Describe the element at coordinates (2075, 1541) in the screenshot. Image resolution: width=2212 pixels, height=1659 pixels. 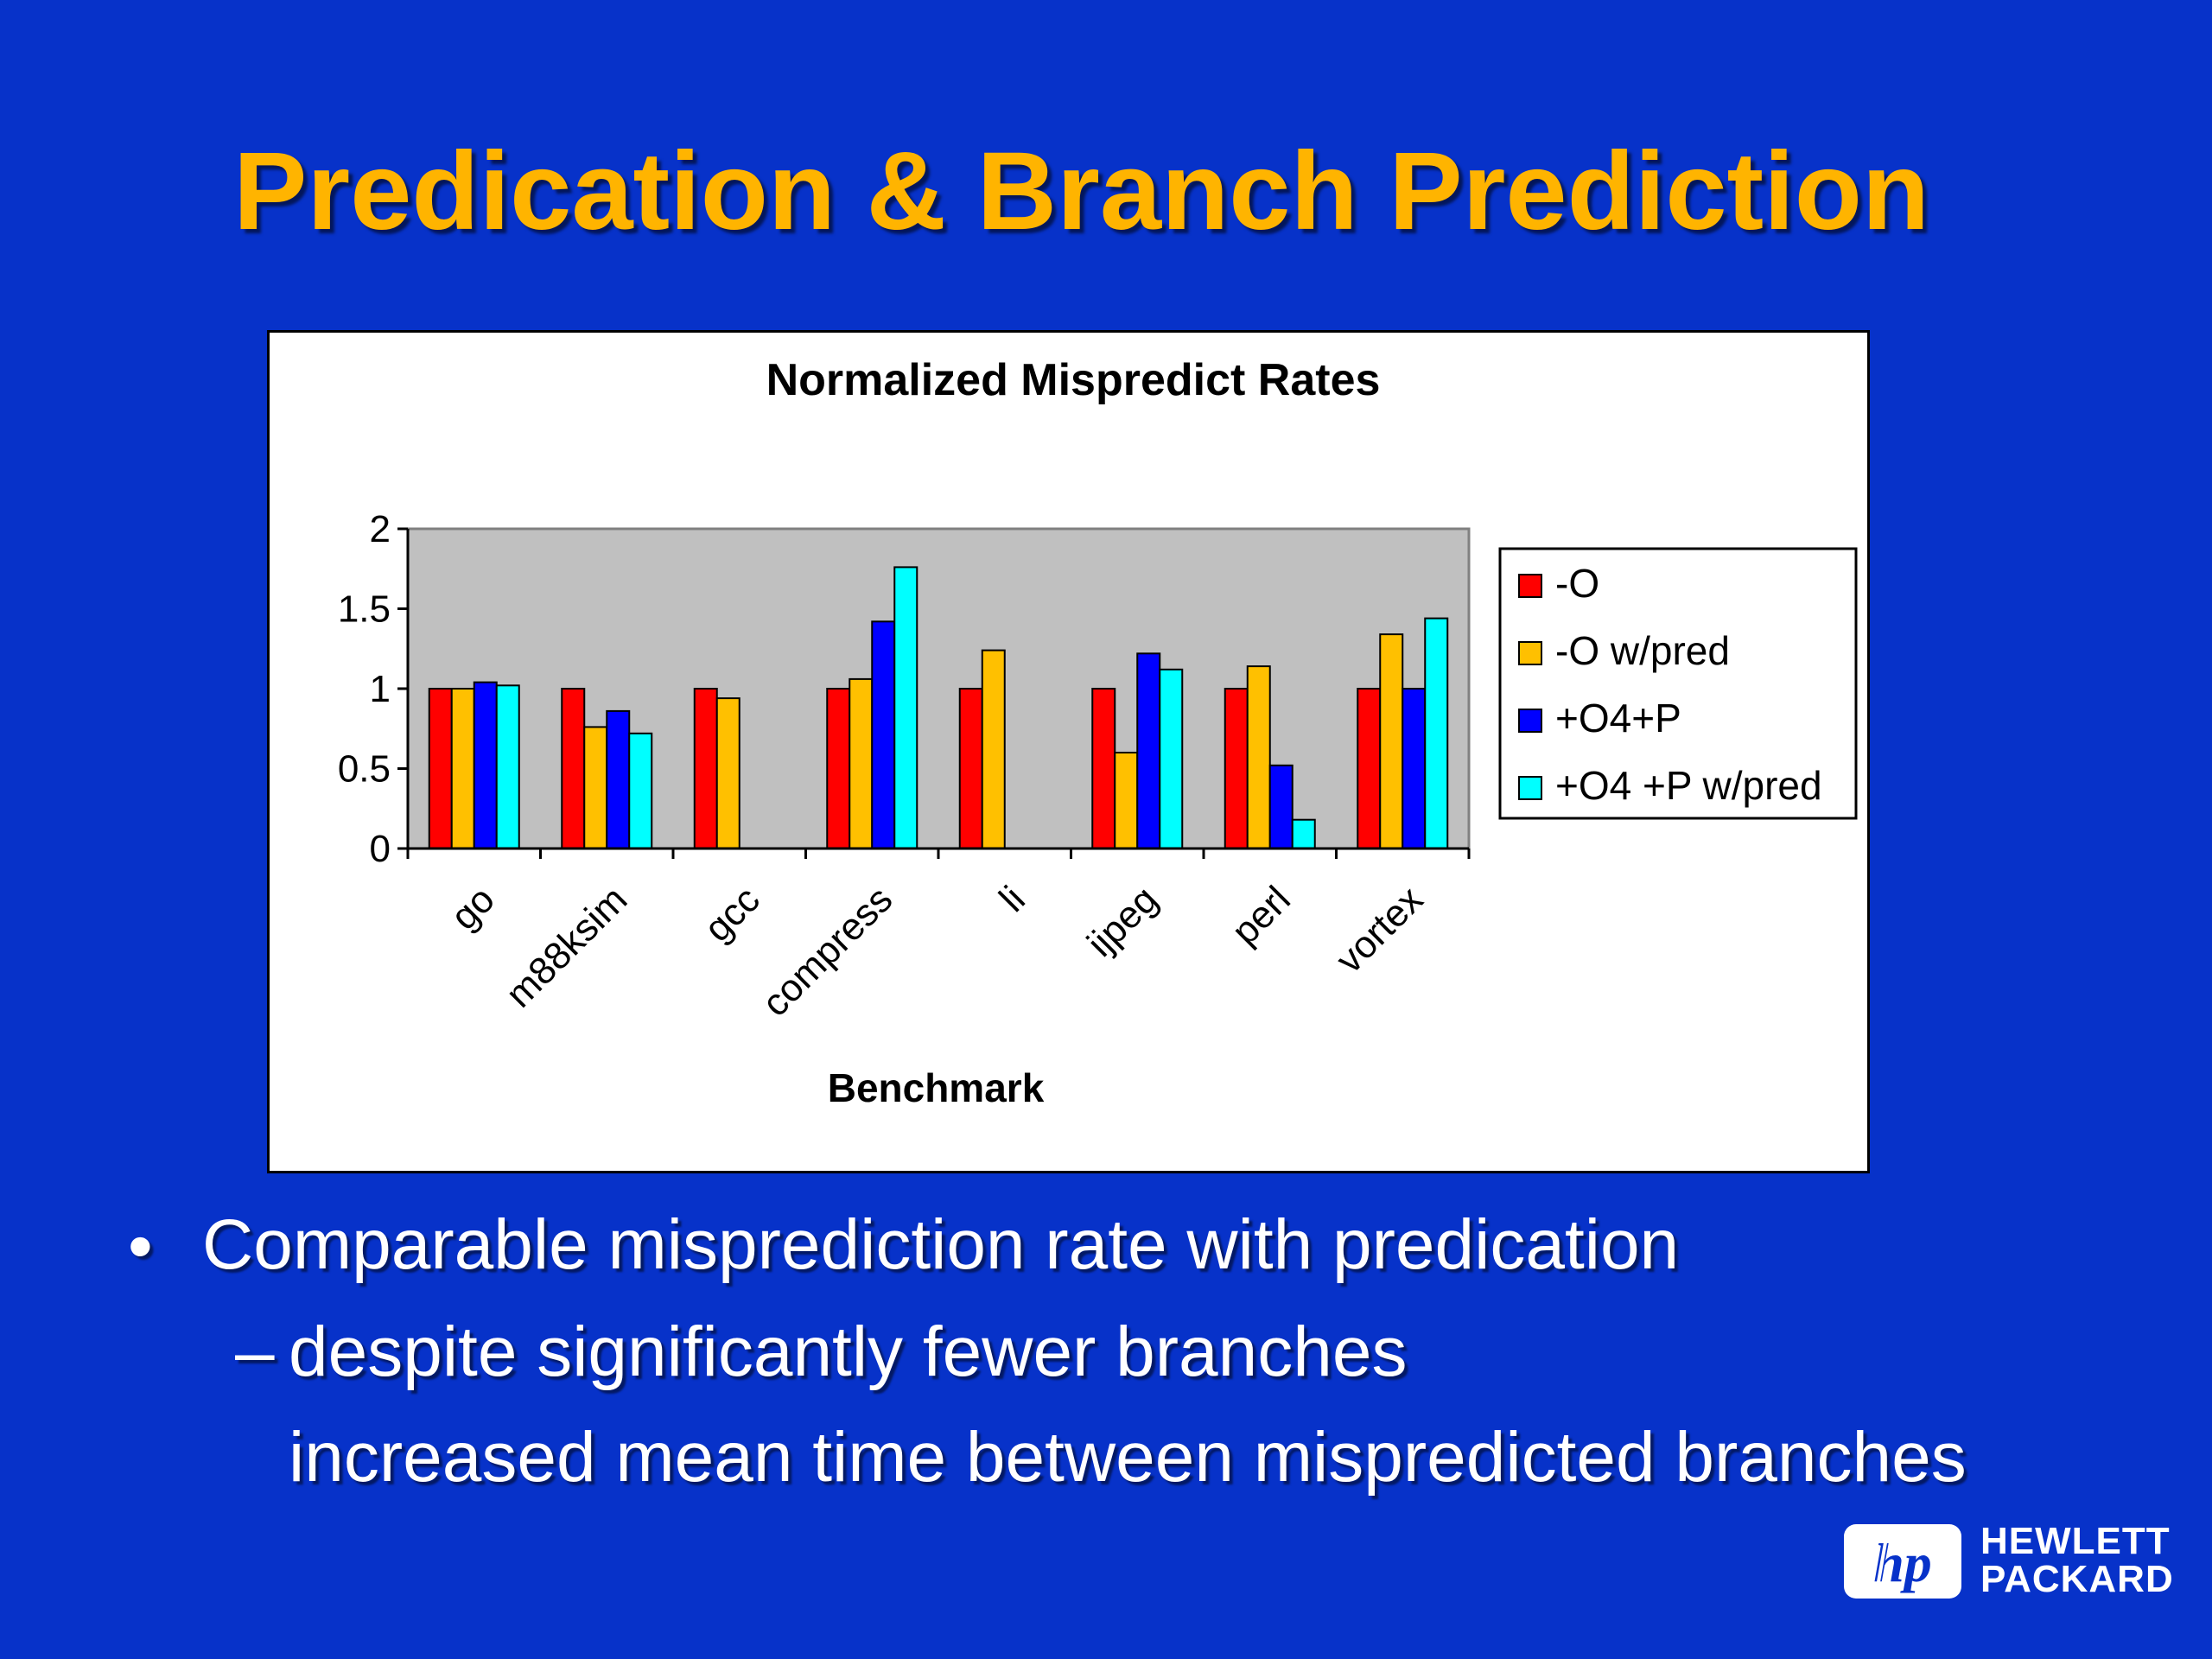
I see `logo-text-line1: HEWLETT` at that location.